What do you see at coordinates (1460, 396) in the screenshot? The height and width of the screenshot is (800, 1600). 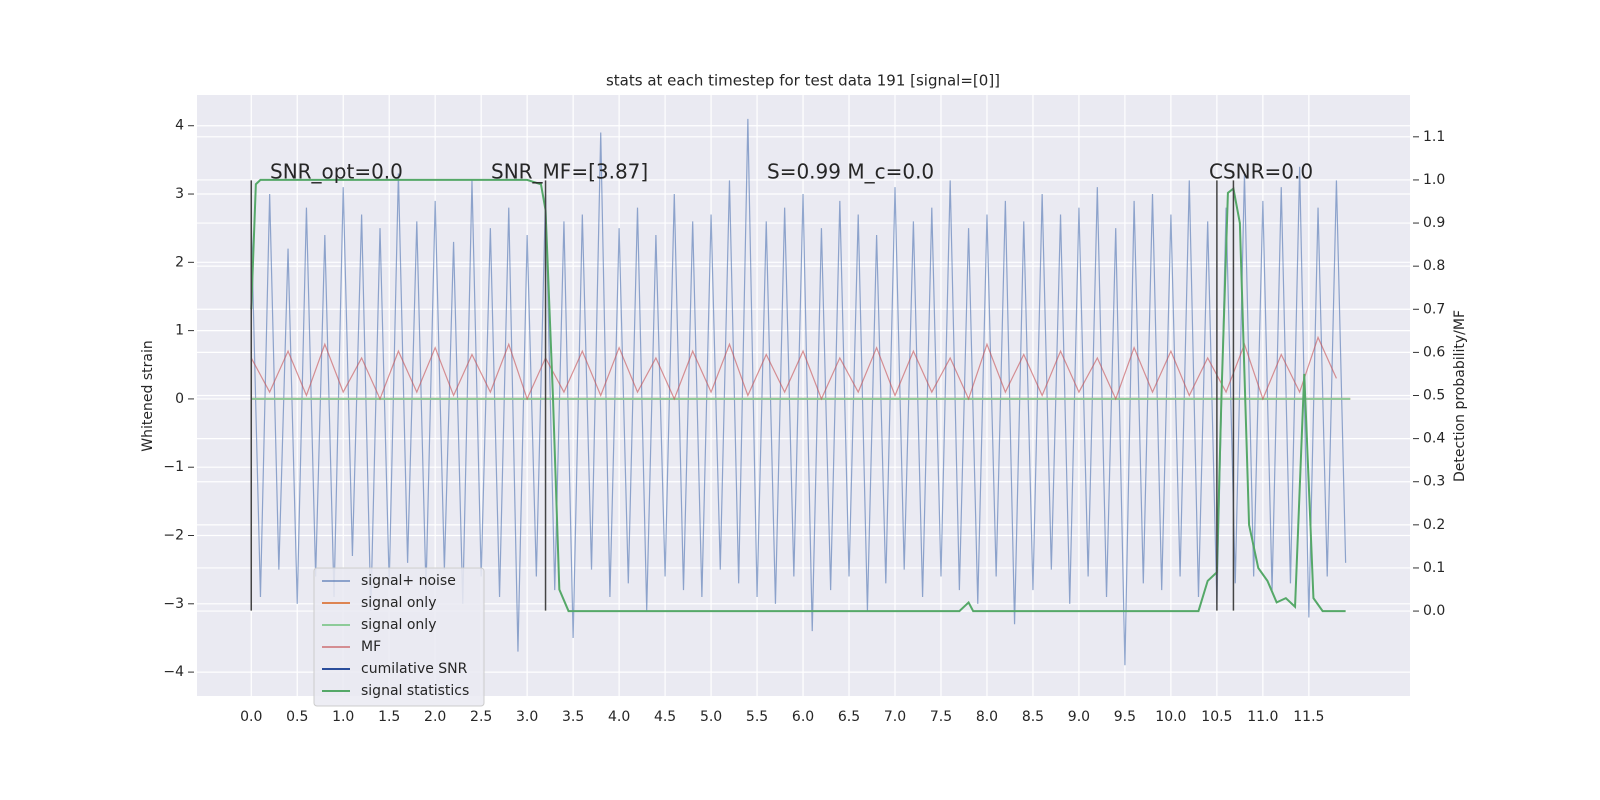 I see `y2-axis-label: Detection probability/MF` at bounding box center [1460, 396].